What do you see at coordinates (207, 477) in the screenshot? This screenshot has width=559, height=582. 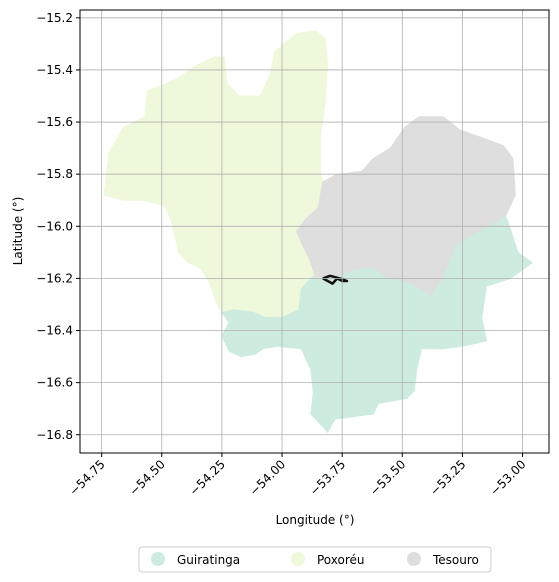 I see `x-tick-label: −54.25` at bounding box center [207, 477].